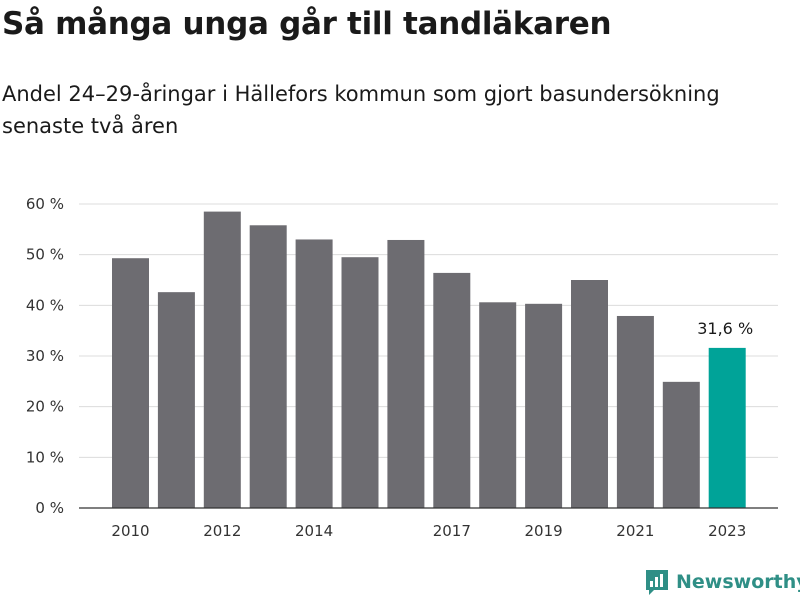 This screenshot has width=800, height=600. I want to click on y-tick-label: 30 %, so click(45, 356).